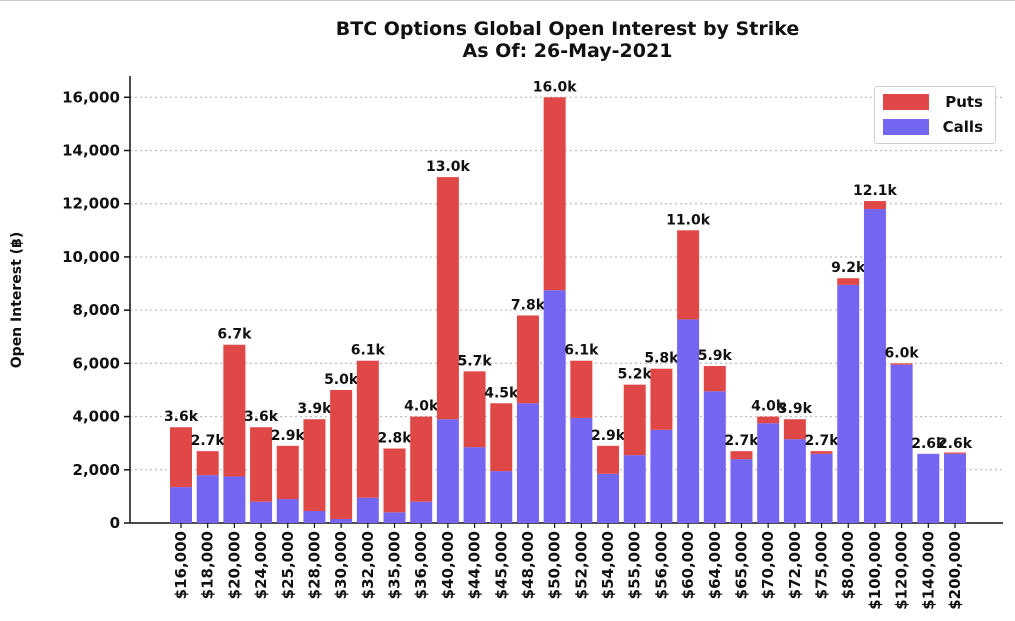  Describe the element at coordinates (635, 565) in the screenshot. I see `x-tick-label: $55,000` at that location.